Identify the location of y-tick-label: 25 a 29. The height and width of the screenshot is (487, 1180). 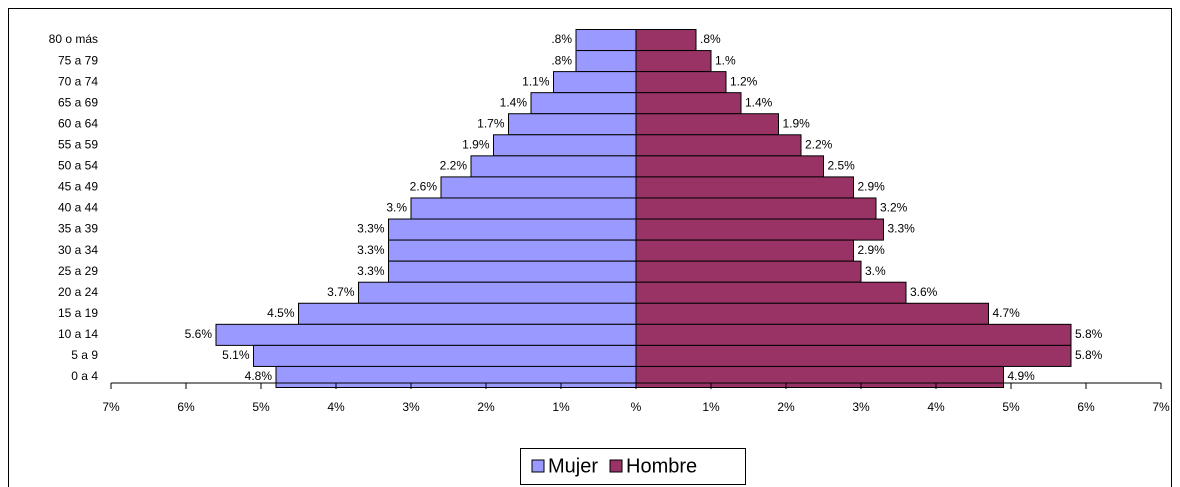
(78, 271).